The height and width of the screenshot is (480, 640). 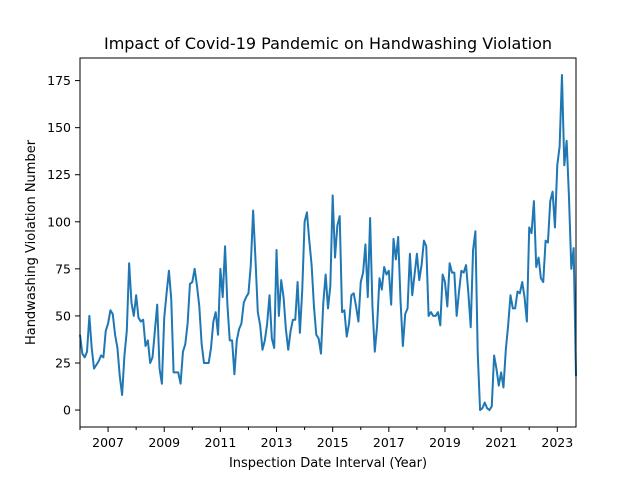 I want to click on y-tick-label: 150, so click(x=59, y=127).